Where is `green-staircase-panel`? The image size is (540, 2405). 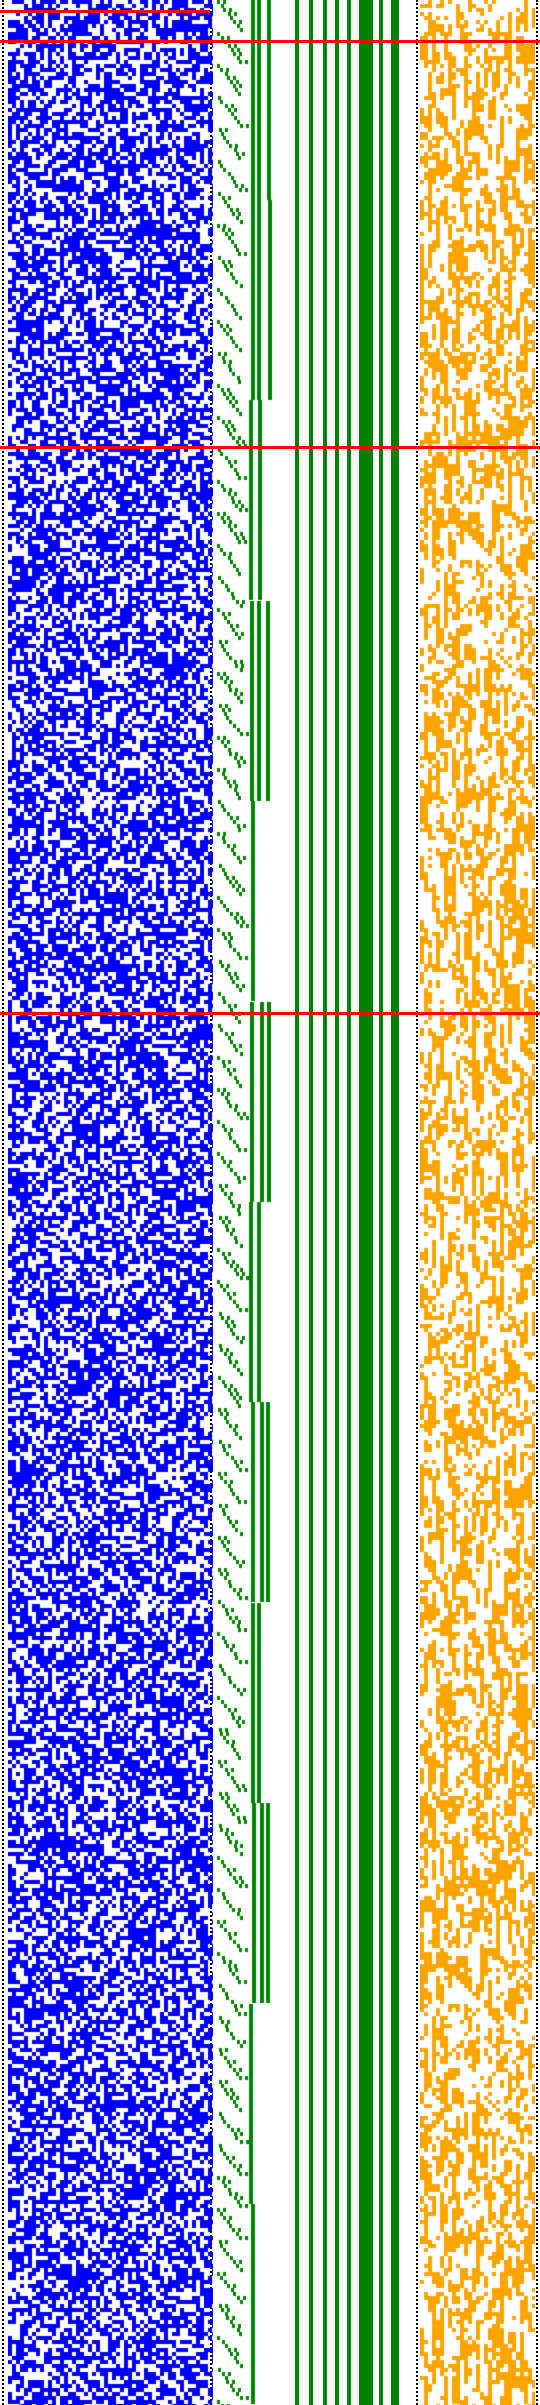 green-staircase-panel is located at coordinates (247, 1202).